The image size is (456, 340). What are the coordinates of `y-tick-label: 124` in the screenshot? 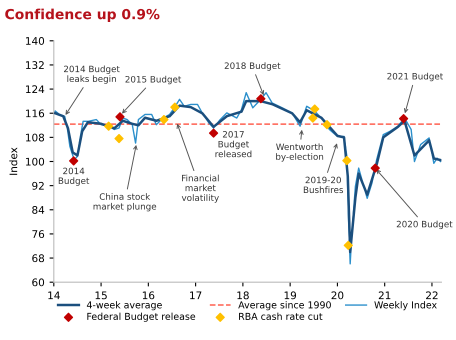 It's located at (35, 89).